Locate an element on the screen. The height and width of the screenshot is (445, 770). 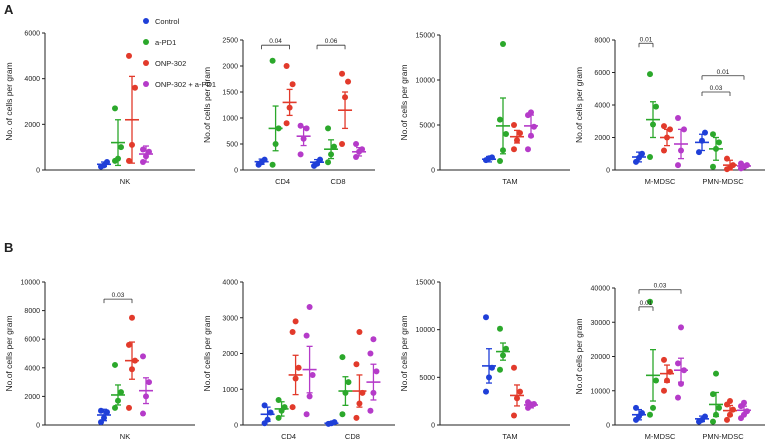
legend: Control a-PD1 ONP-302 ONP-302 + a-PD1 is located at coordinates (179, 53).